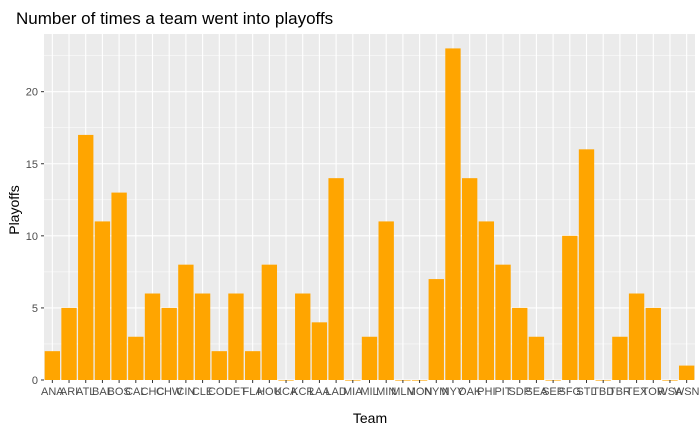 Image resolution: width=700 pixels, height=432 pixels. I want to click on bar-nyy, so click(453, 214).